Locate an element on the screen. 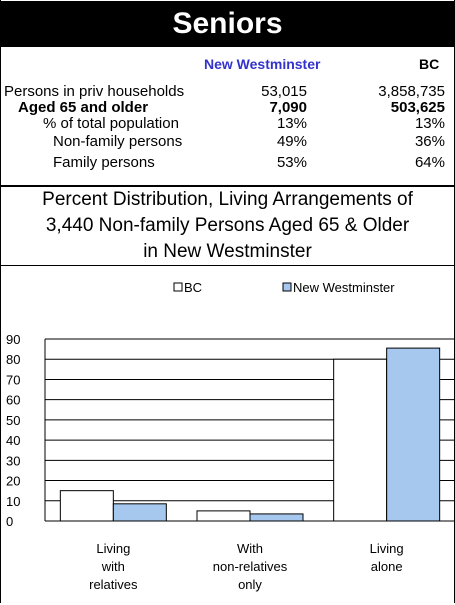 The image size is (455, 605). y-tick-label: 90 is located at coordinates (13, 339).